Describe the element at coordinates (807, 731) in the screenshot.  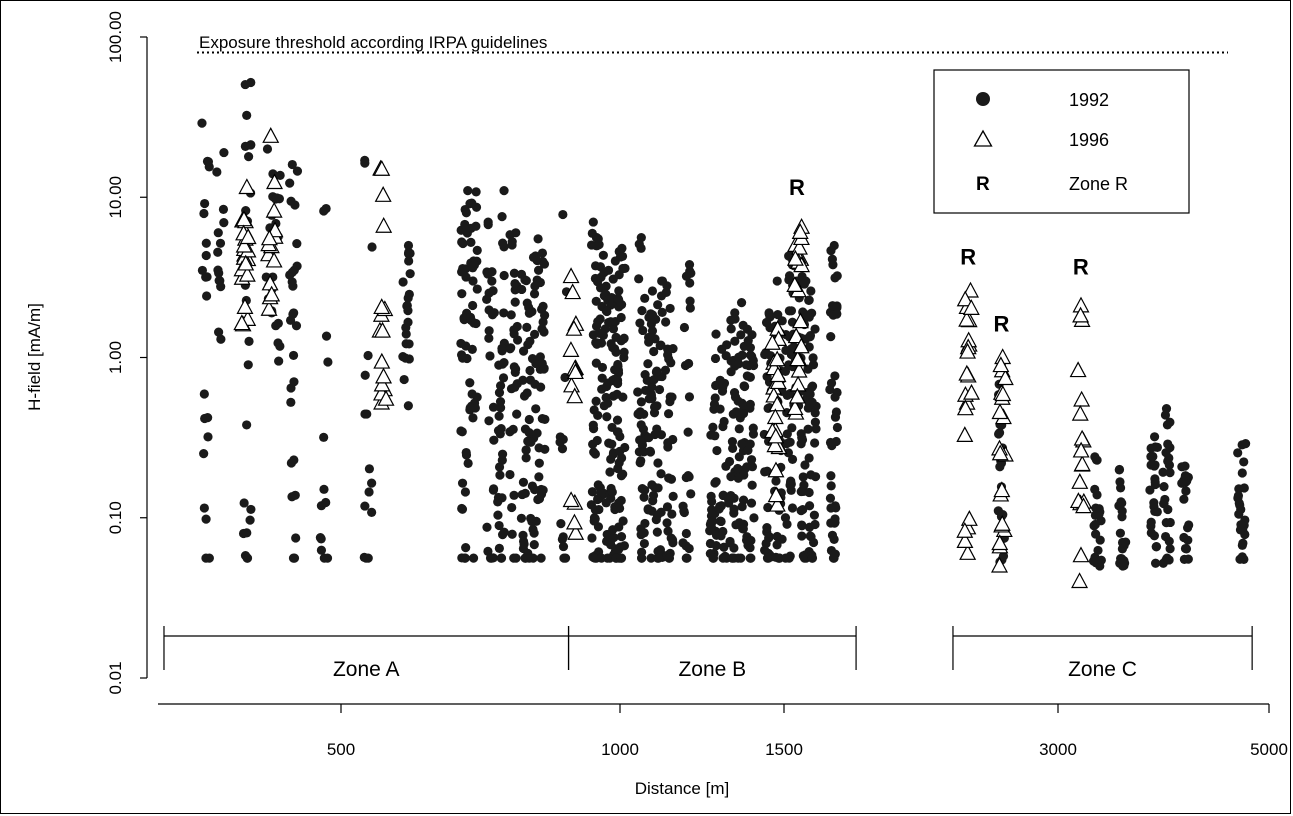
I see `x-axis-ticks: 500 1000 1500 3000 5000` at that location.